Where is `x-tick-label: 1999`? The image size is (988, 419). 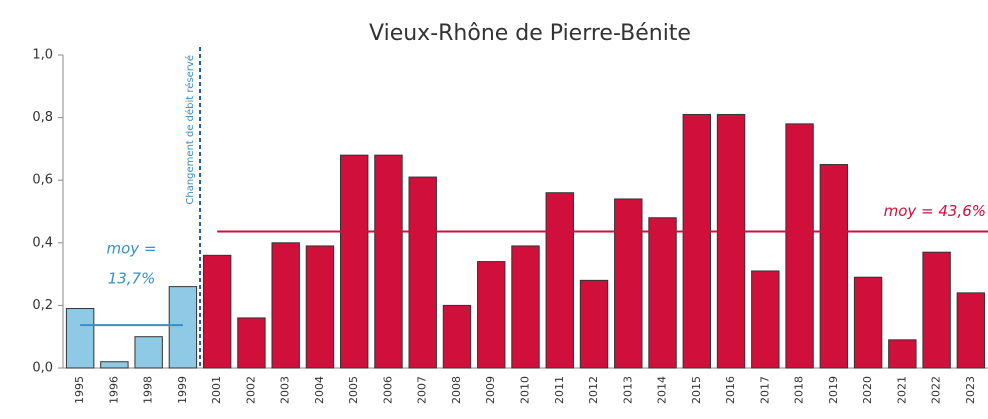 x-tick-label: 1999 is located at coordinates (182, 390).